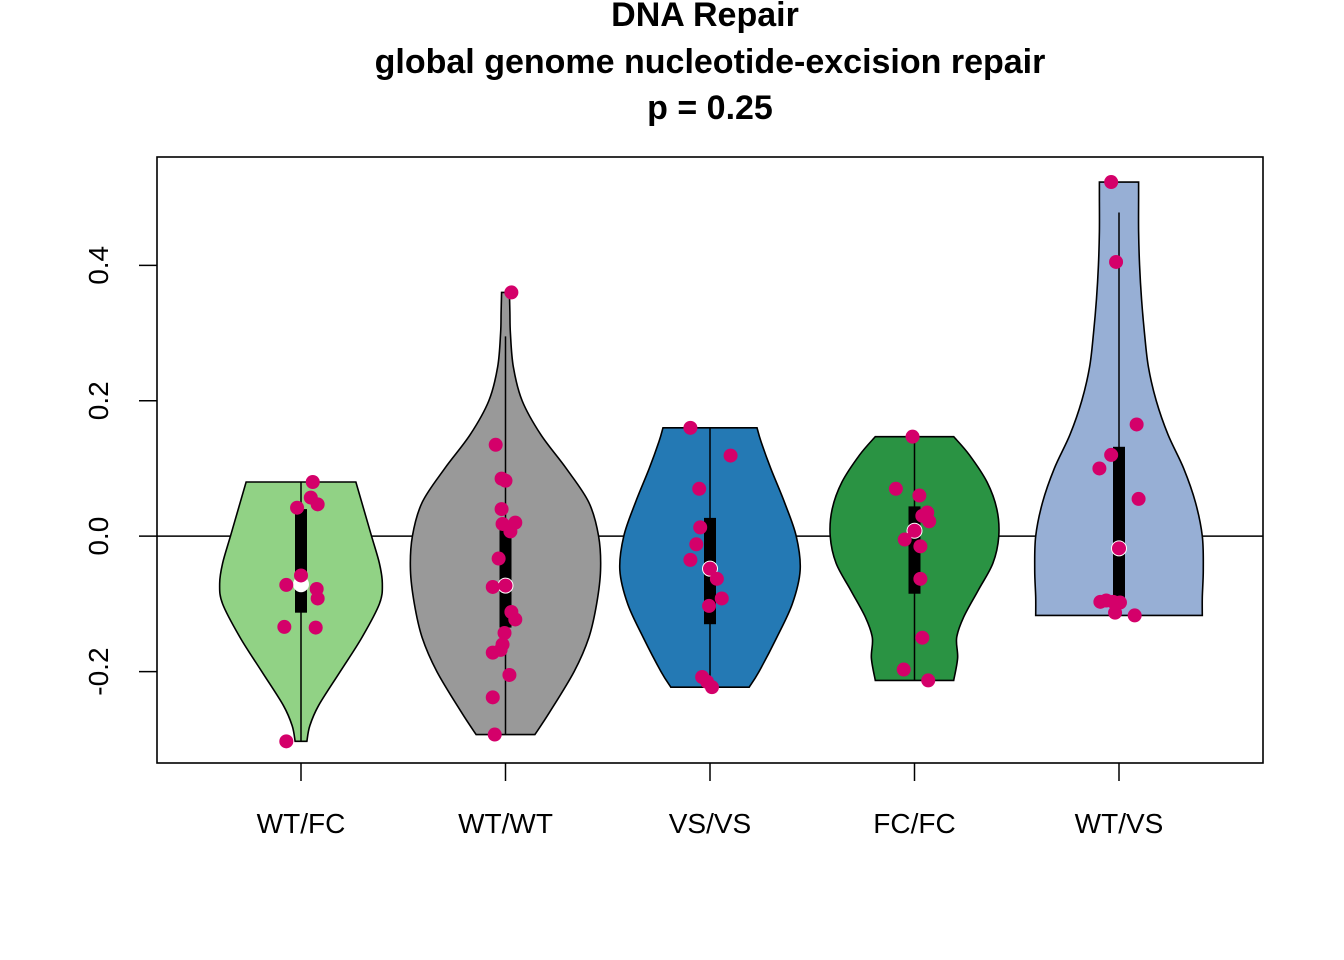 This screenshot has height=960, width=1344. I want to click on violin-group-wt-fc, so click(301, 612).